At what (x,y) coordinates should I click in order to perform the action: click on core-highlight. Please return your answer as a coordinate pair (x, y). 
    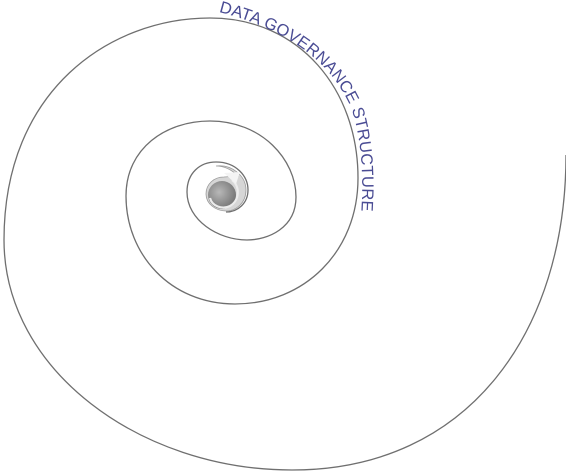
    Looking at the image, I should click on (232, 178).